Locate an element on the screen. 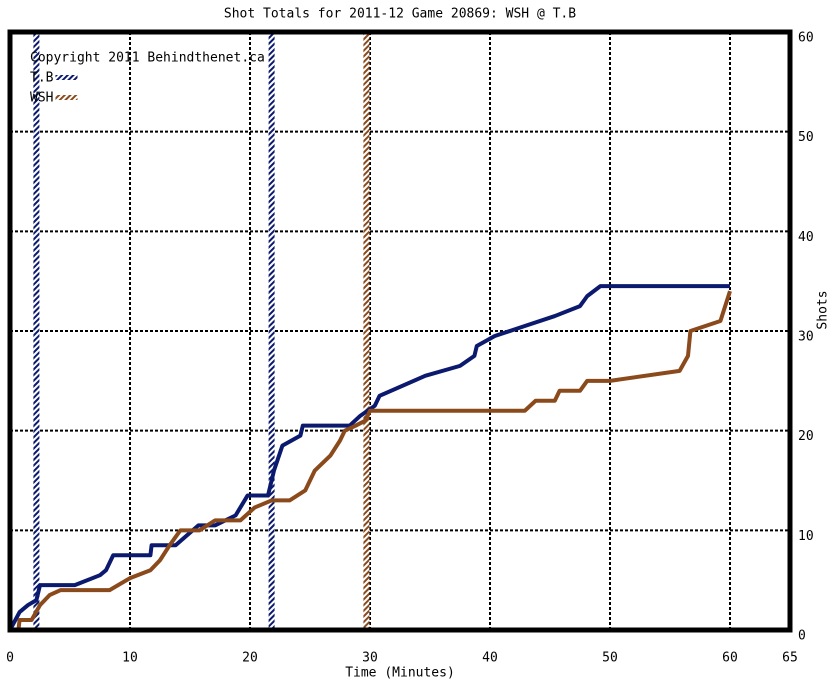  y-tick-label: 30 is located at coordinates (806, 337).